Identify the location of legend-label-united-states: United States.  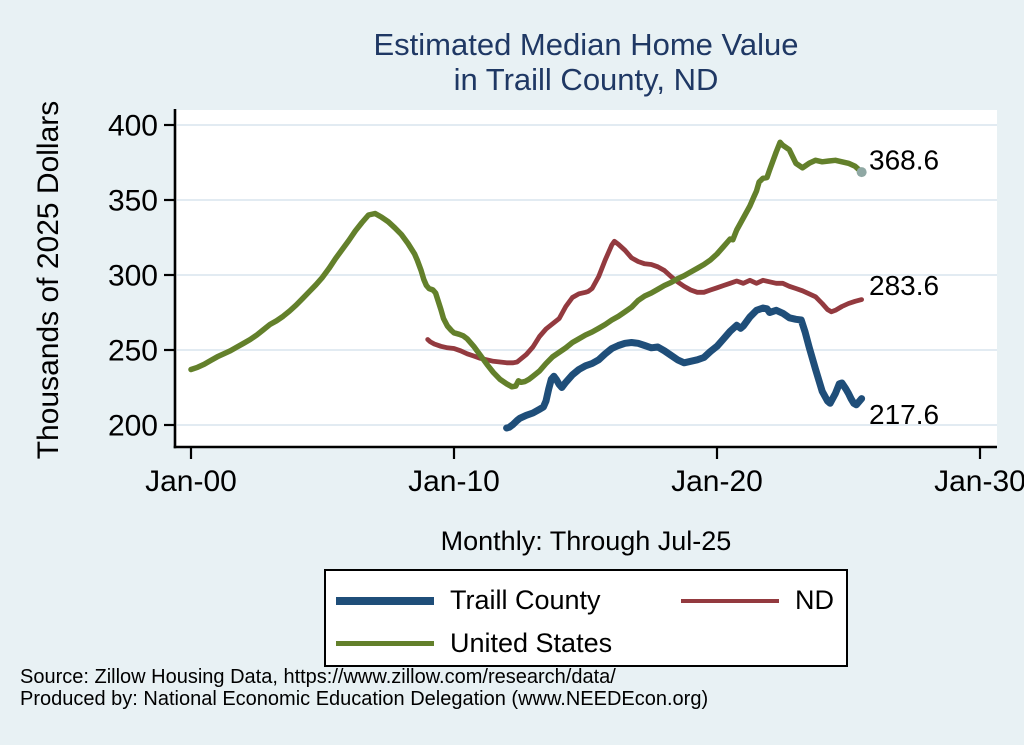
(531, 643).